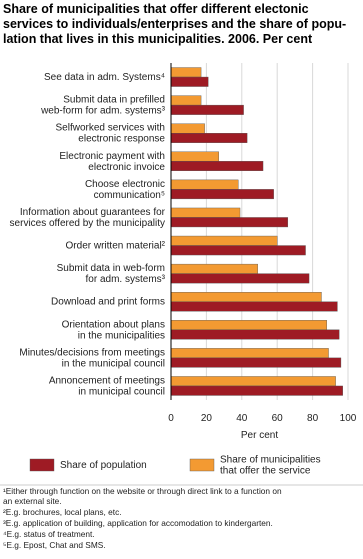 Image resolution: width=363 pixels, height=559 pixels. I want to click on y-tick-label: Download and print forms, so click(108, 301).